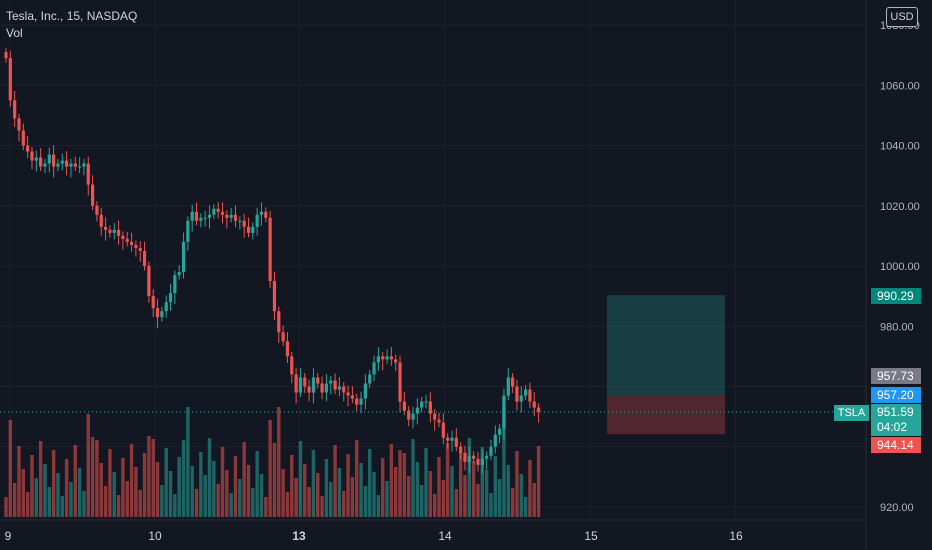 This screenshot has height=550, width=932. I want to click on bar-countdown: 04:02, so click(892, 427).